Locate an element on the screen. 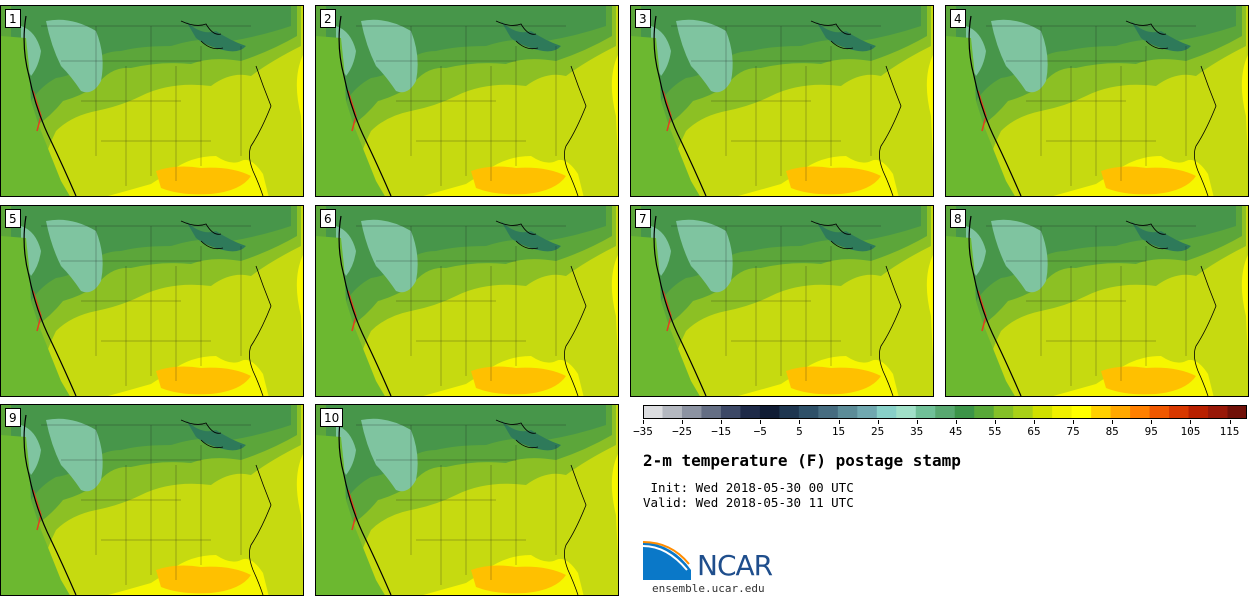  ncar-logo-text: NCAR is located at coordinates (735, 565).